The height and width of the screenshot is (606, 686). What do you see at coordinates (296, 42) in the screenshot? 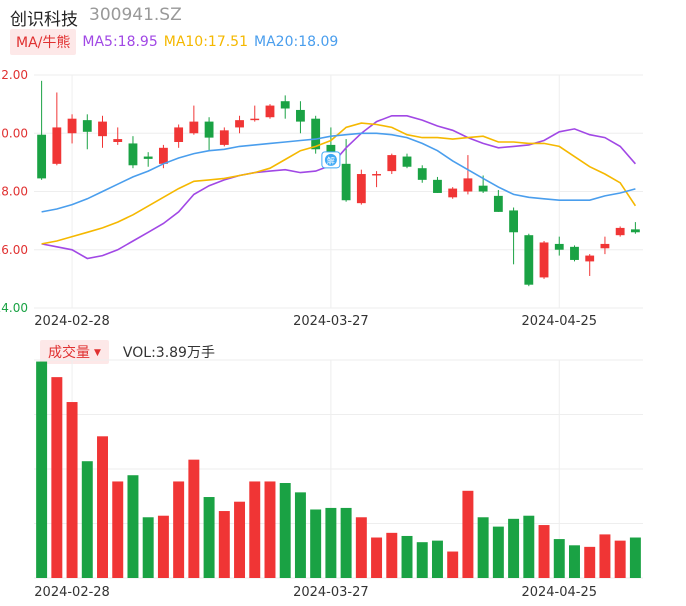
I see `ma20-legend-label: MA20:18.09` at bounding box center [296, 42].